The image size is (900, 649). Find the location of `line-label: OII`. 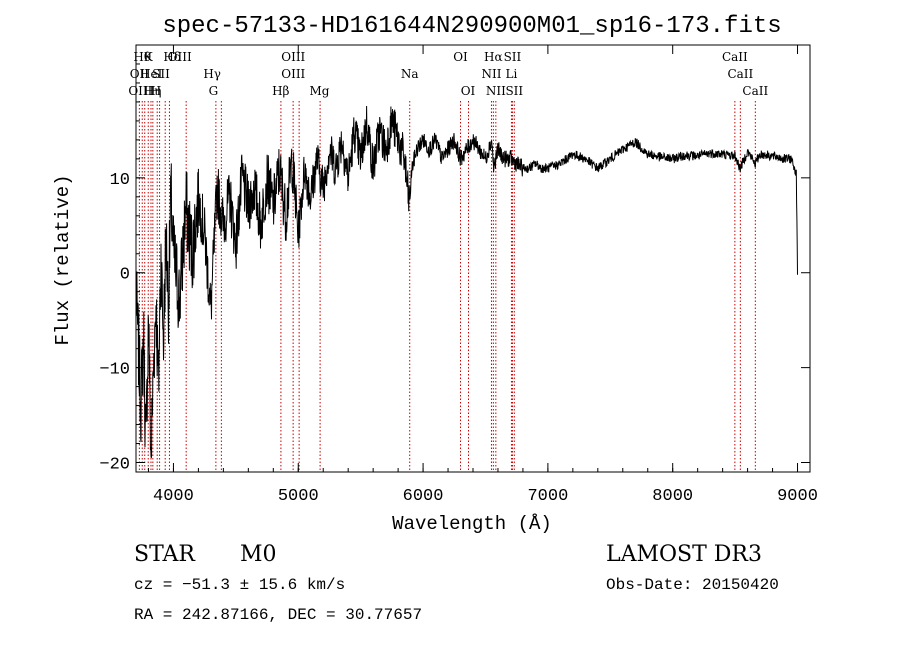

line-label: OII is located at coordinates (140, 74).